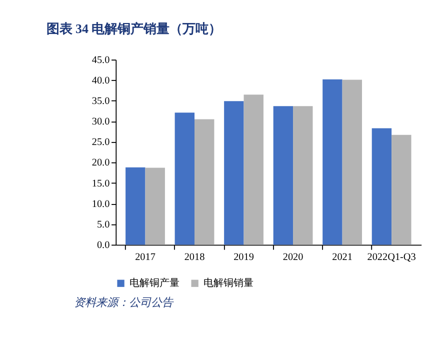 This screenshot has width=435, height=342. Describe the element at coordinates (229, 283) in the screenshot. I see `legend-label: 电解铜销量` at that location.